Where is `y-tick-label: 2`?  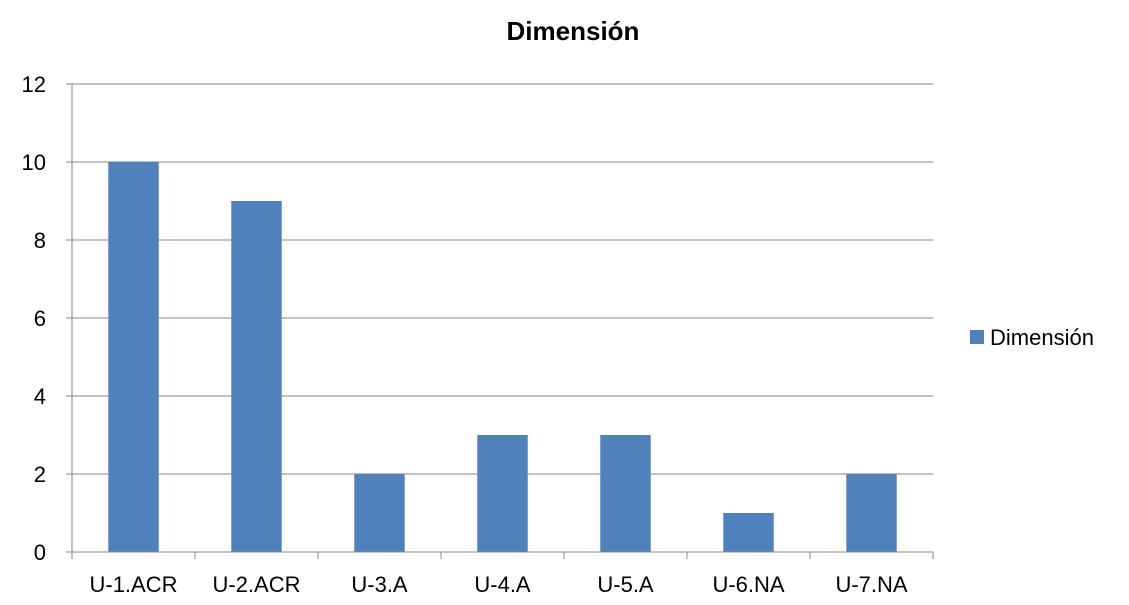
y-tick-label: 2 is located at coordinates (40, 474).